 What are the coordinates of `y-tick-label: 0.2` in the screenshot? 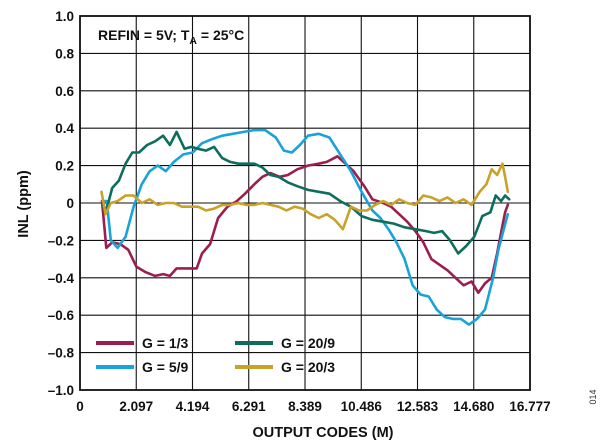 It's located at (64, 166).